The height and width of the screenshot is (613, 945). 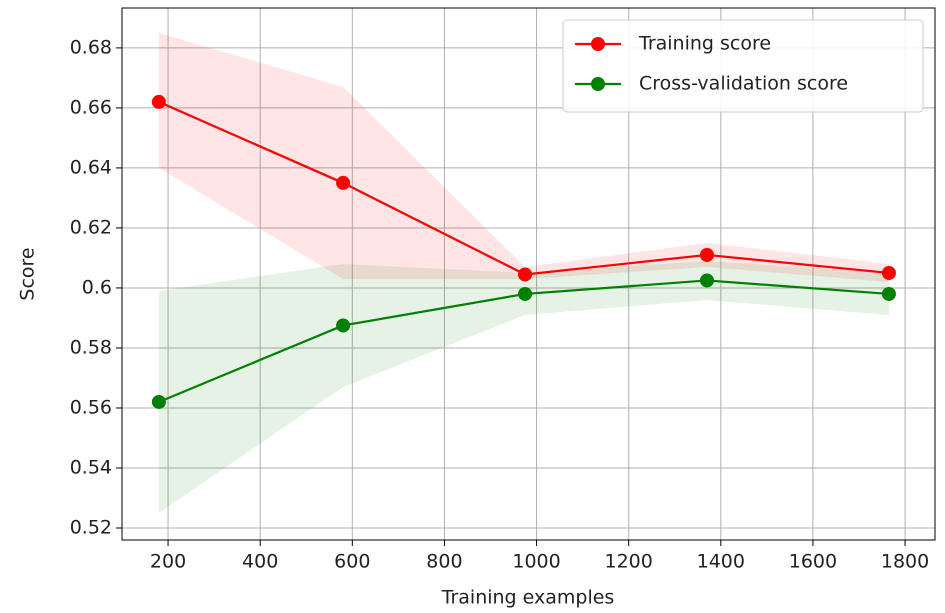 I want to click on x-tick-label: 1200, so click(x=629, y=562).